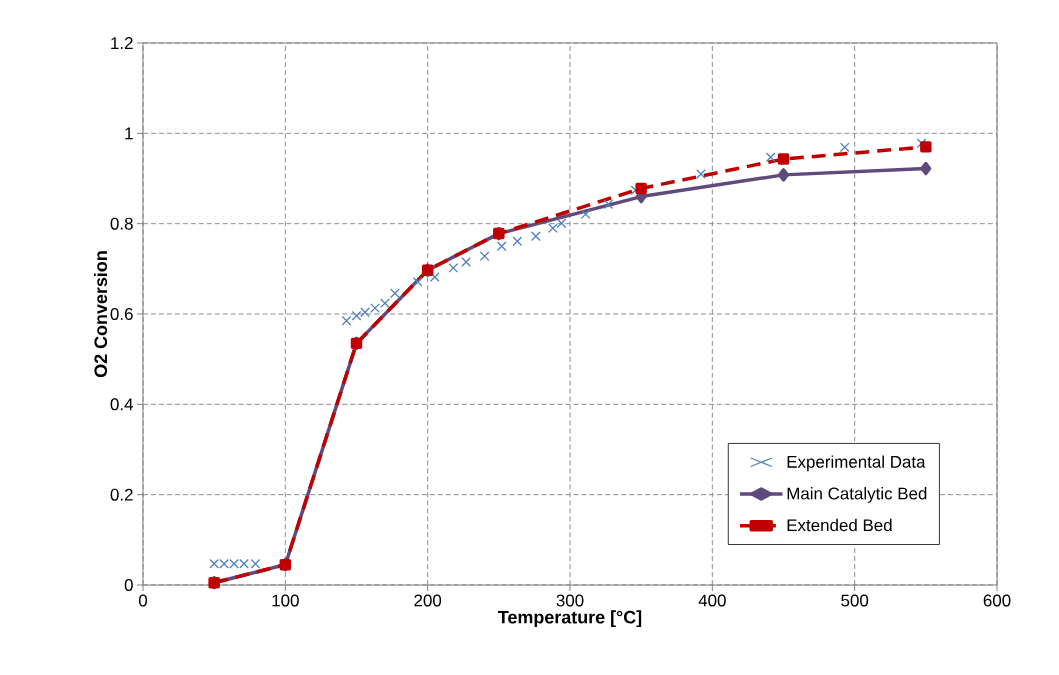  I want to click on y-tick-label: 1.2, so click(122, 43).